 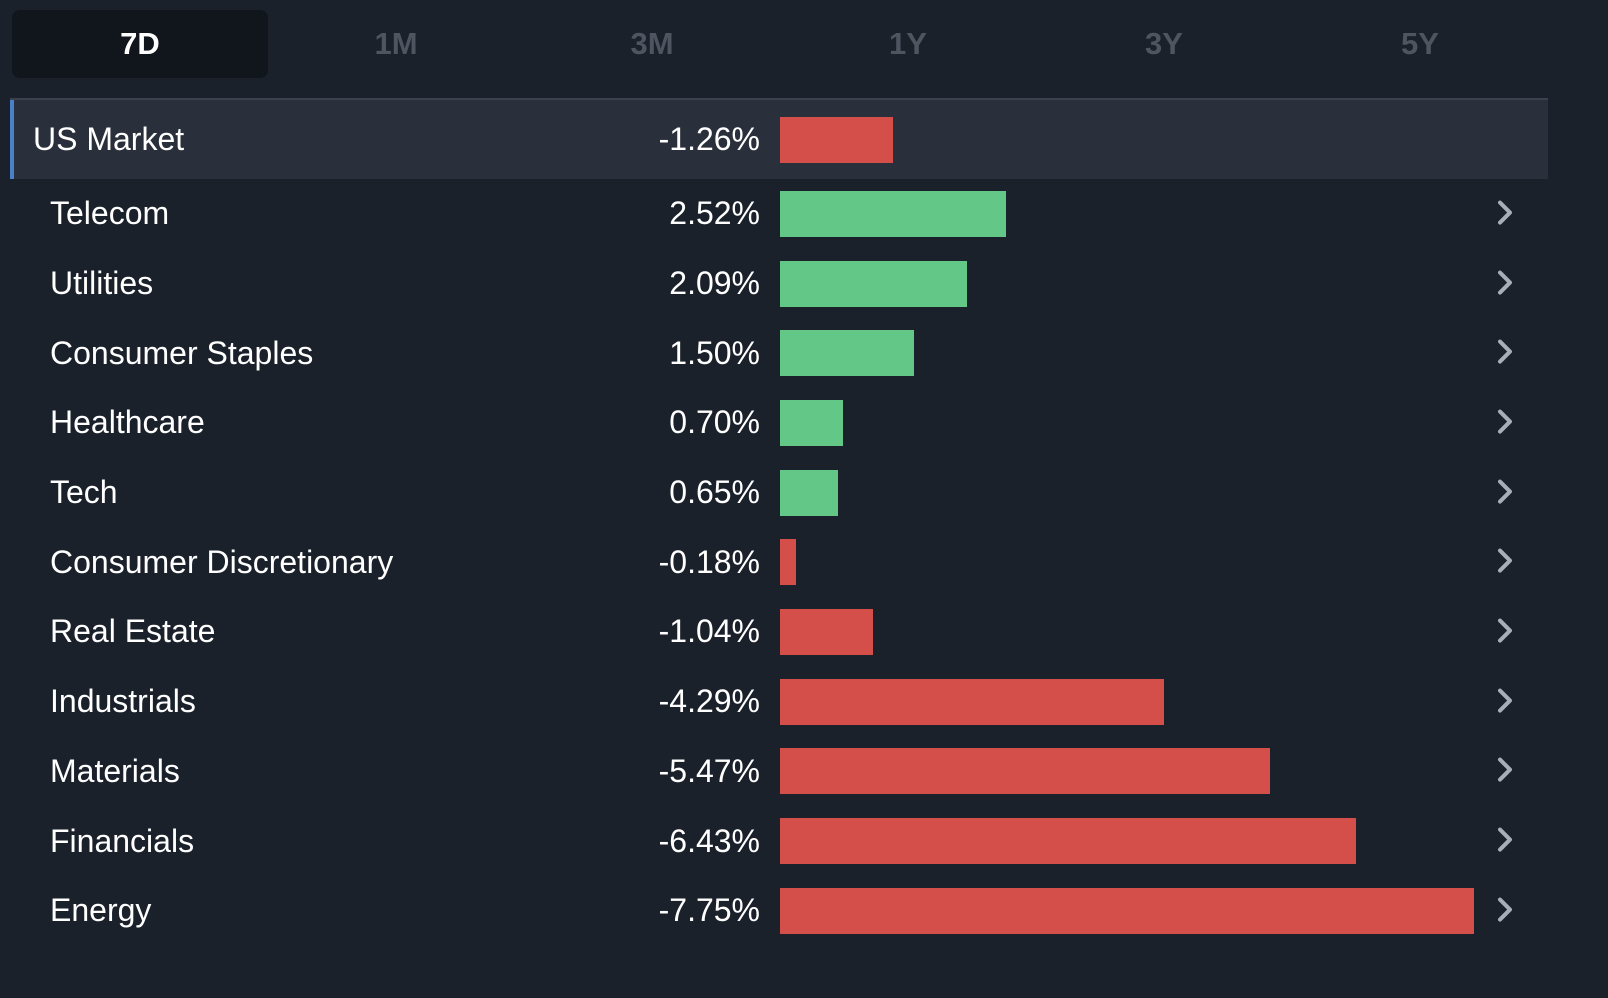 I want to click on sector-label: Industrials, so click(x=123, y=701).